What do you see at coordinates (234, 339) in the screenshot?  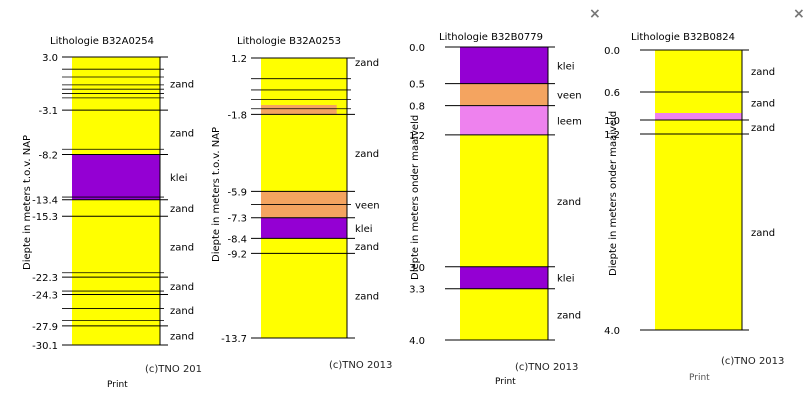 I see `depth-label: -13.7` at bounding box center [234, 339].